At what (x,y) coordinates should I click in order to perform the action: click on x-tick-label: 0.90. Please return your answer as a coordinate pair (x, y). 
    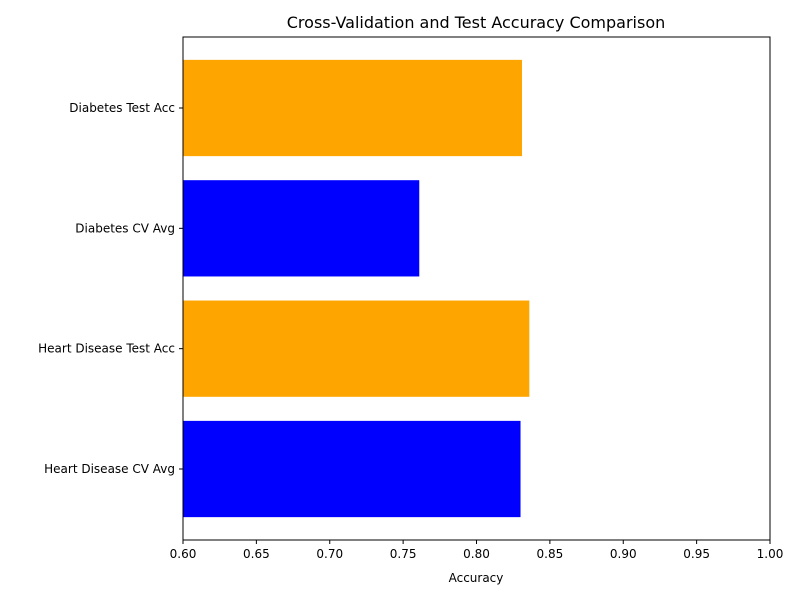
    Looking at the image, I should click on (623, 554).